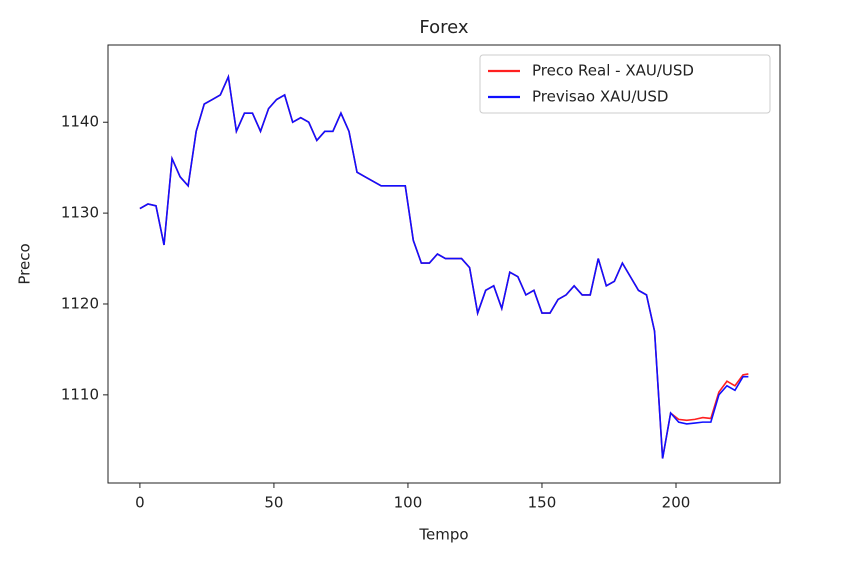 The height and width of the screenshot is (578, 850). I want to click on x-tick-label: 200, so click(676, 503).